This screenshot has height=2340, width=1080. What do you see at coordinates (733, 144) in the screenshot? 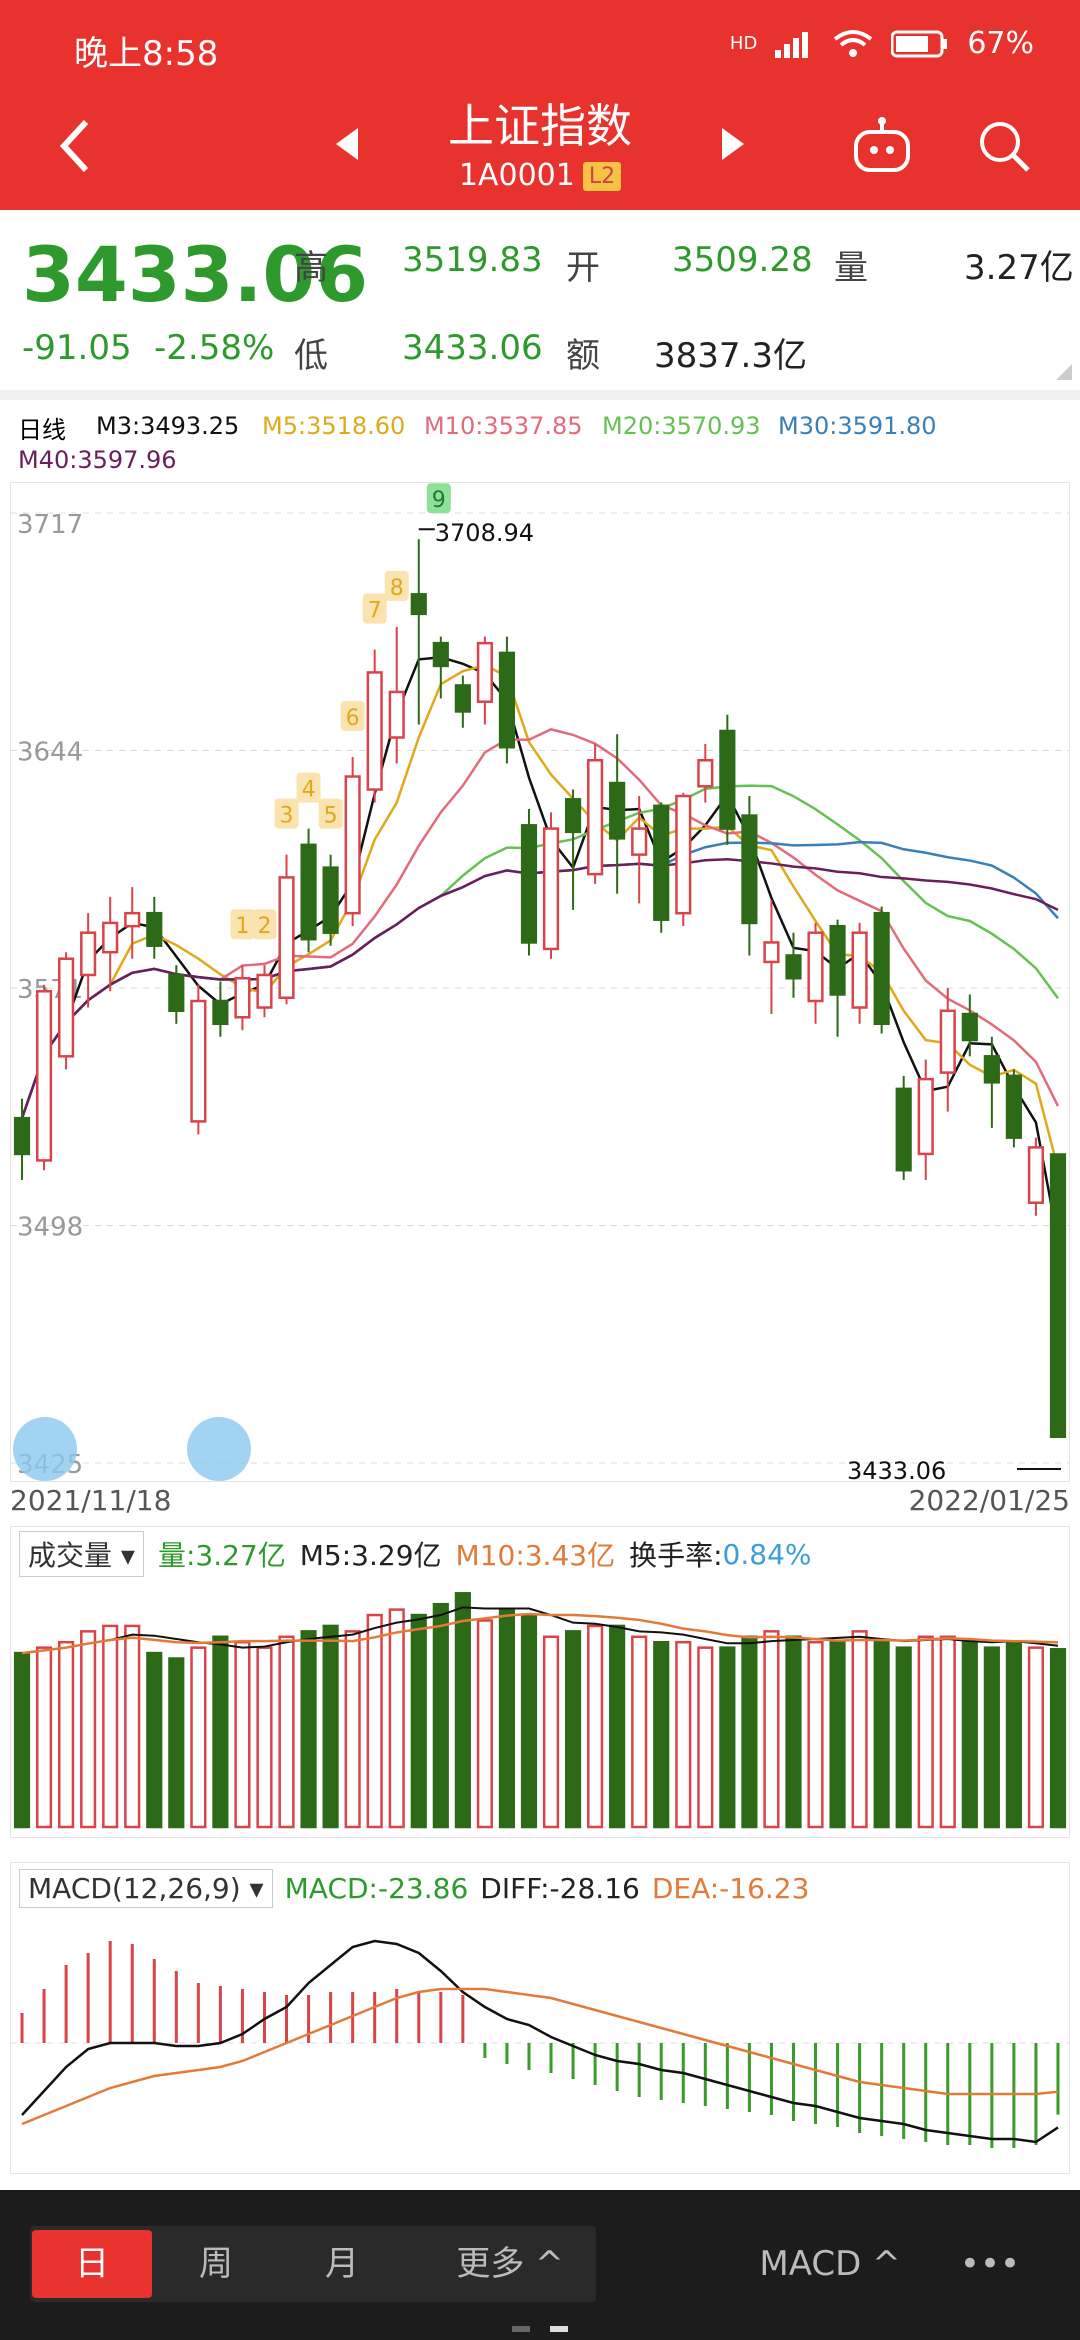
I see `next-stock-icon` at bounding box center [733, 144].